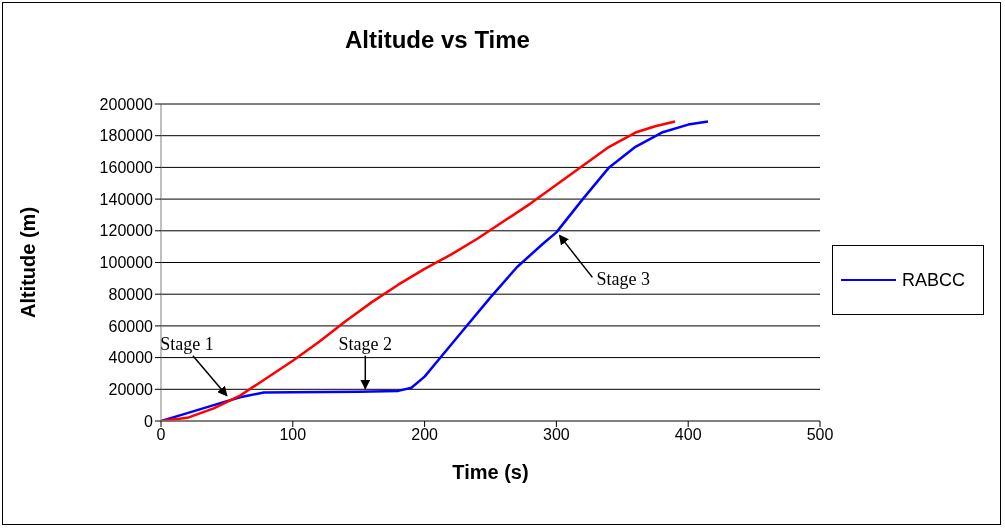 The width and height of the screenshot is (1005, 529). I want to click on y-tick-label: 180000, so click(126, 136).